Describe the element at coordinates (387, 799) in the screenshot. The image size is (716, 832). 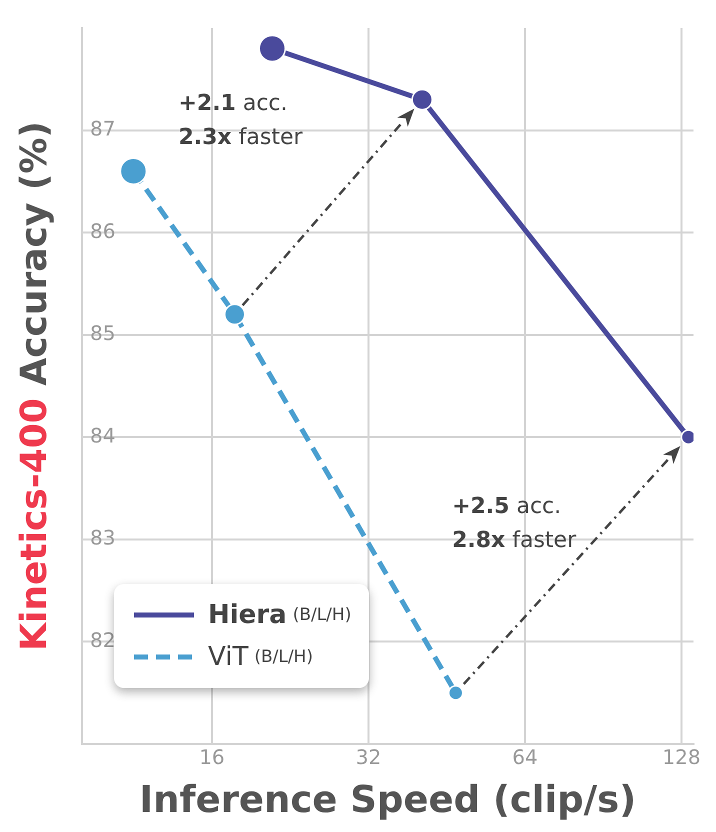
I see `x-axis-title: Inference Speed (clip/s)` at that location.